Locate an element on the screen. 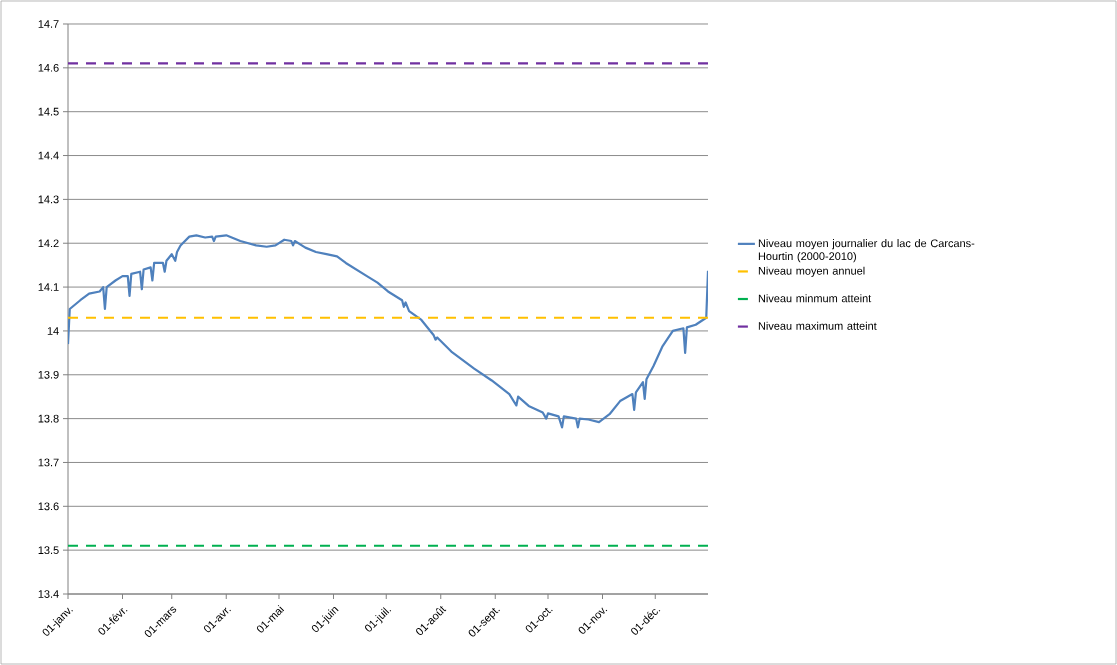  y-tick-label: 13.9 is located at coordinates (48, 374).